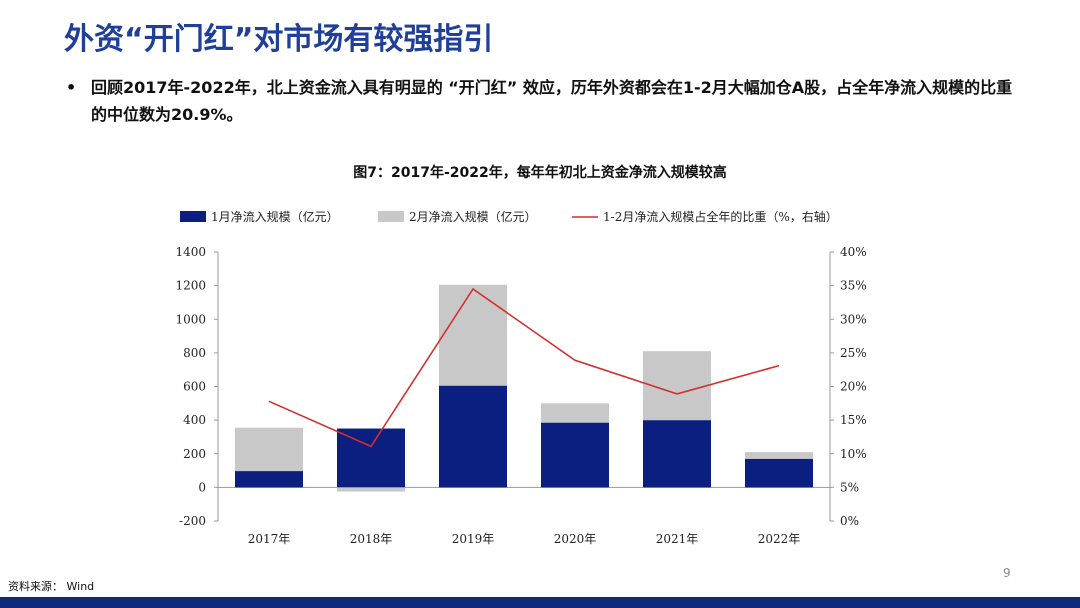 The width and height of the screenshot is (1080, 608). Describe the element at coordinates (275, 216) in the screenshot. I see `legend-label-jan: 1月净流入规模（亿元）` at that location.